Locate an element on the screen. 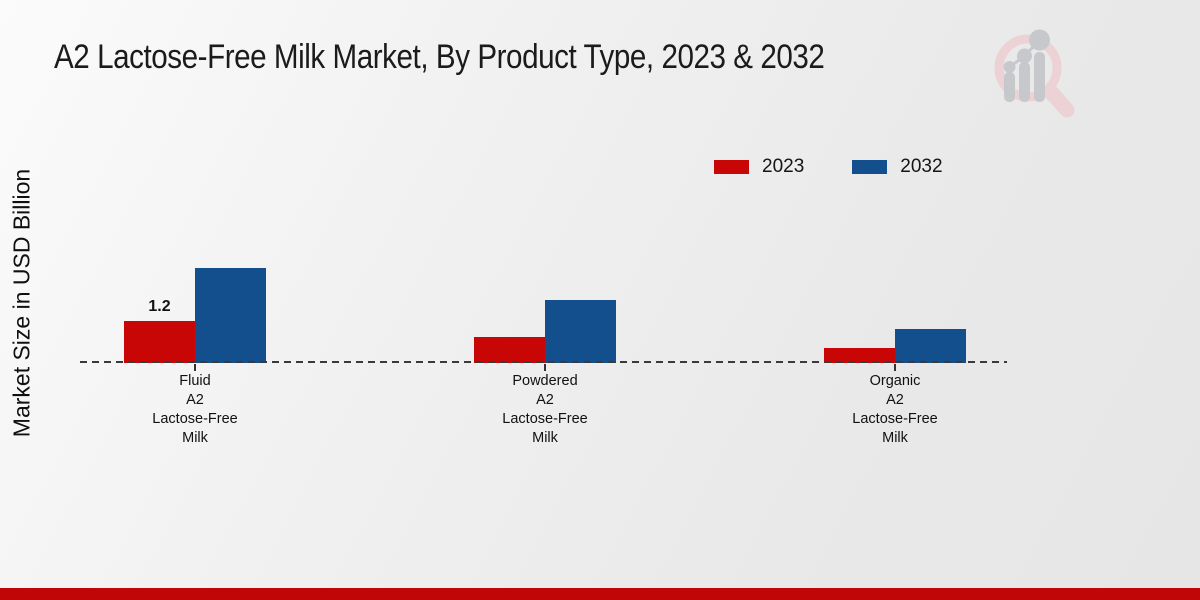  legend-item-2023: 2023 is located at coordinates (759, 167).